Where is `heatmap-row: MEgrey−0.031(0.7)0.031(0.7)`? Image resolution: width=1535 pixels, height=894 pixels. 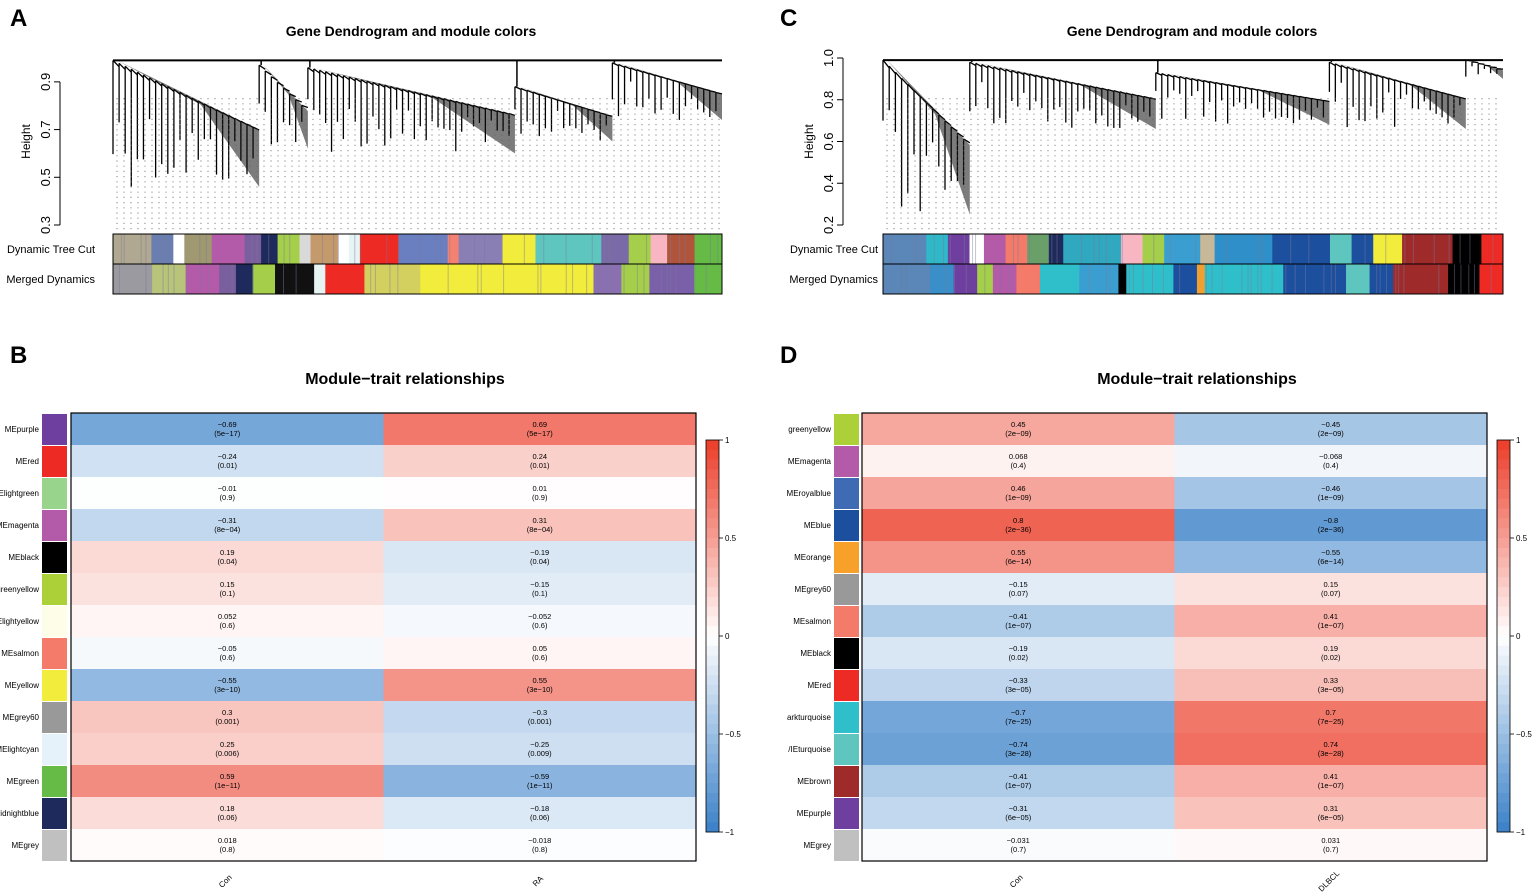
heatmap-row: MEgrey−0.031(0.7)0.031(0.7) is located at coordinates (1145, 845).